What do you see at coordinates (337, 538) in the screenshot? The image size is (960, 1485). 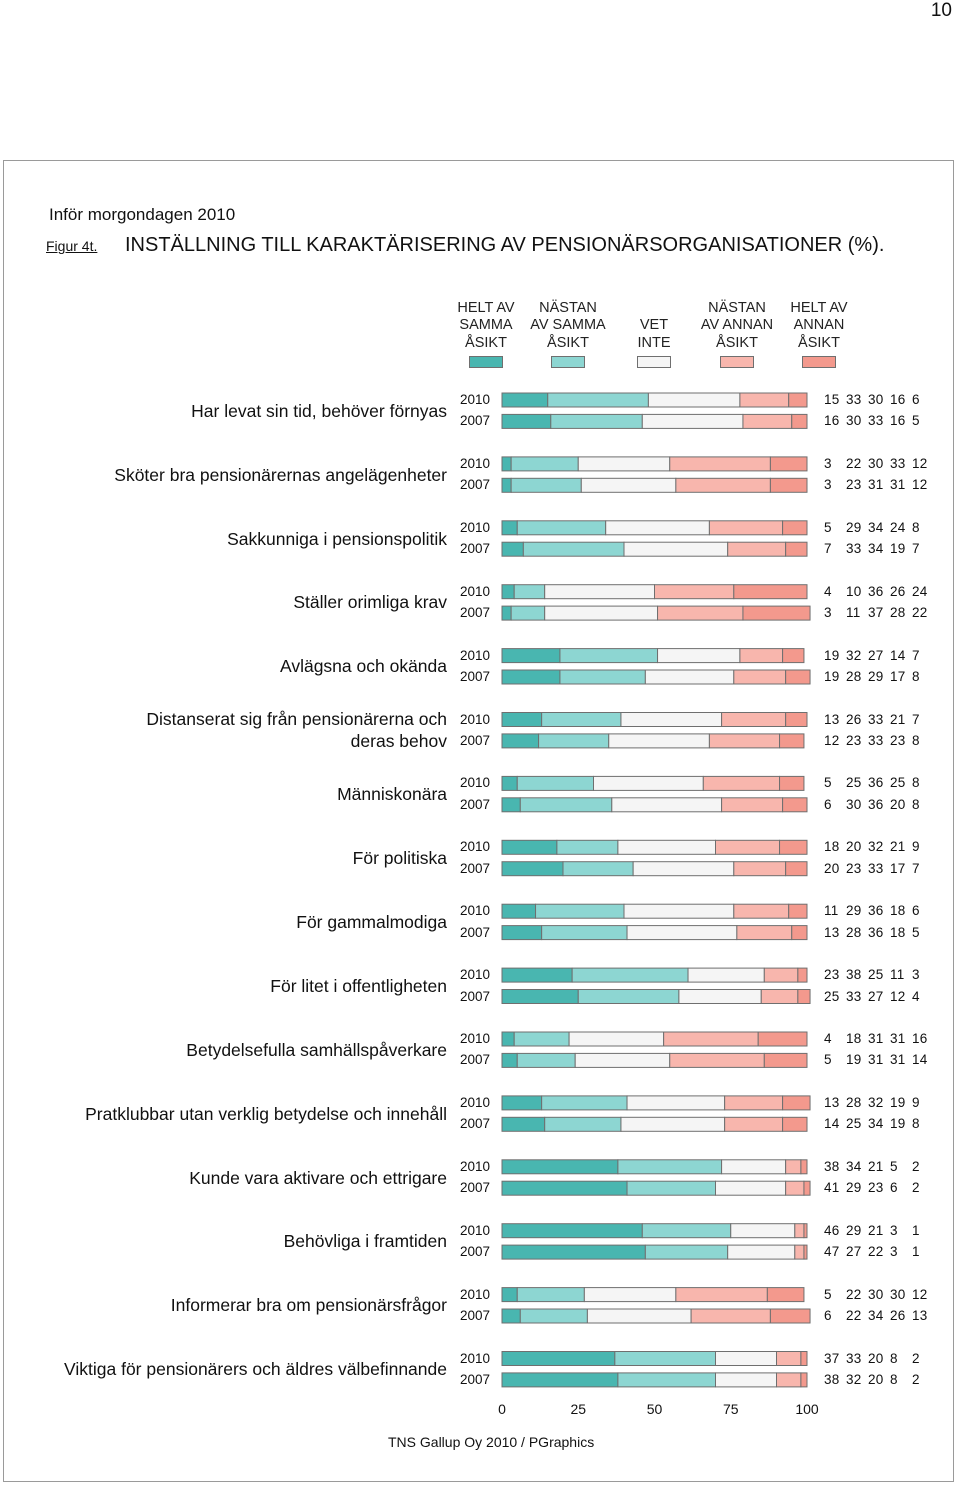 I see `statement-label: Sakkunniga i pensionspolitik` at bounding box center [337, 538].